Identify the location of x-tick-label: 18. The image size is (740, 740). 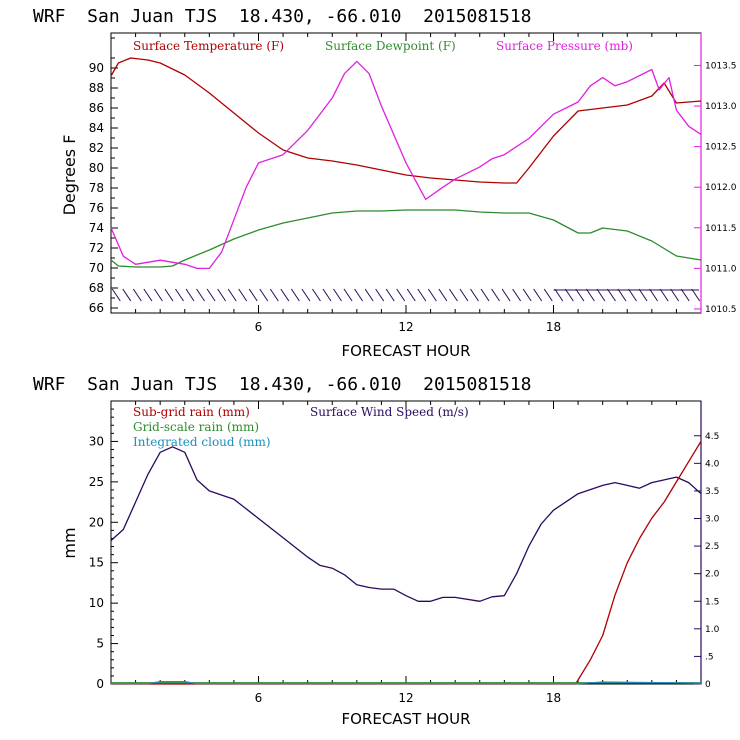
(553, 327).